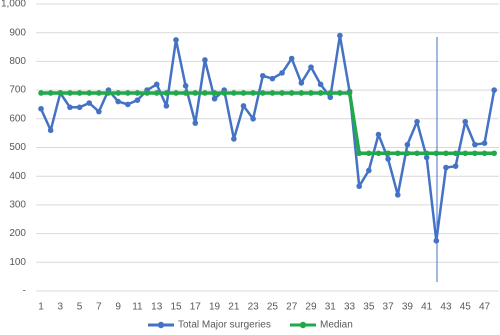  What do you see at coordinates (118, 307) in the screenshot?
I see `x-tick-label: 9` at bounding box center [118, 307].